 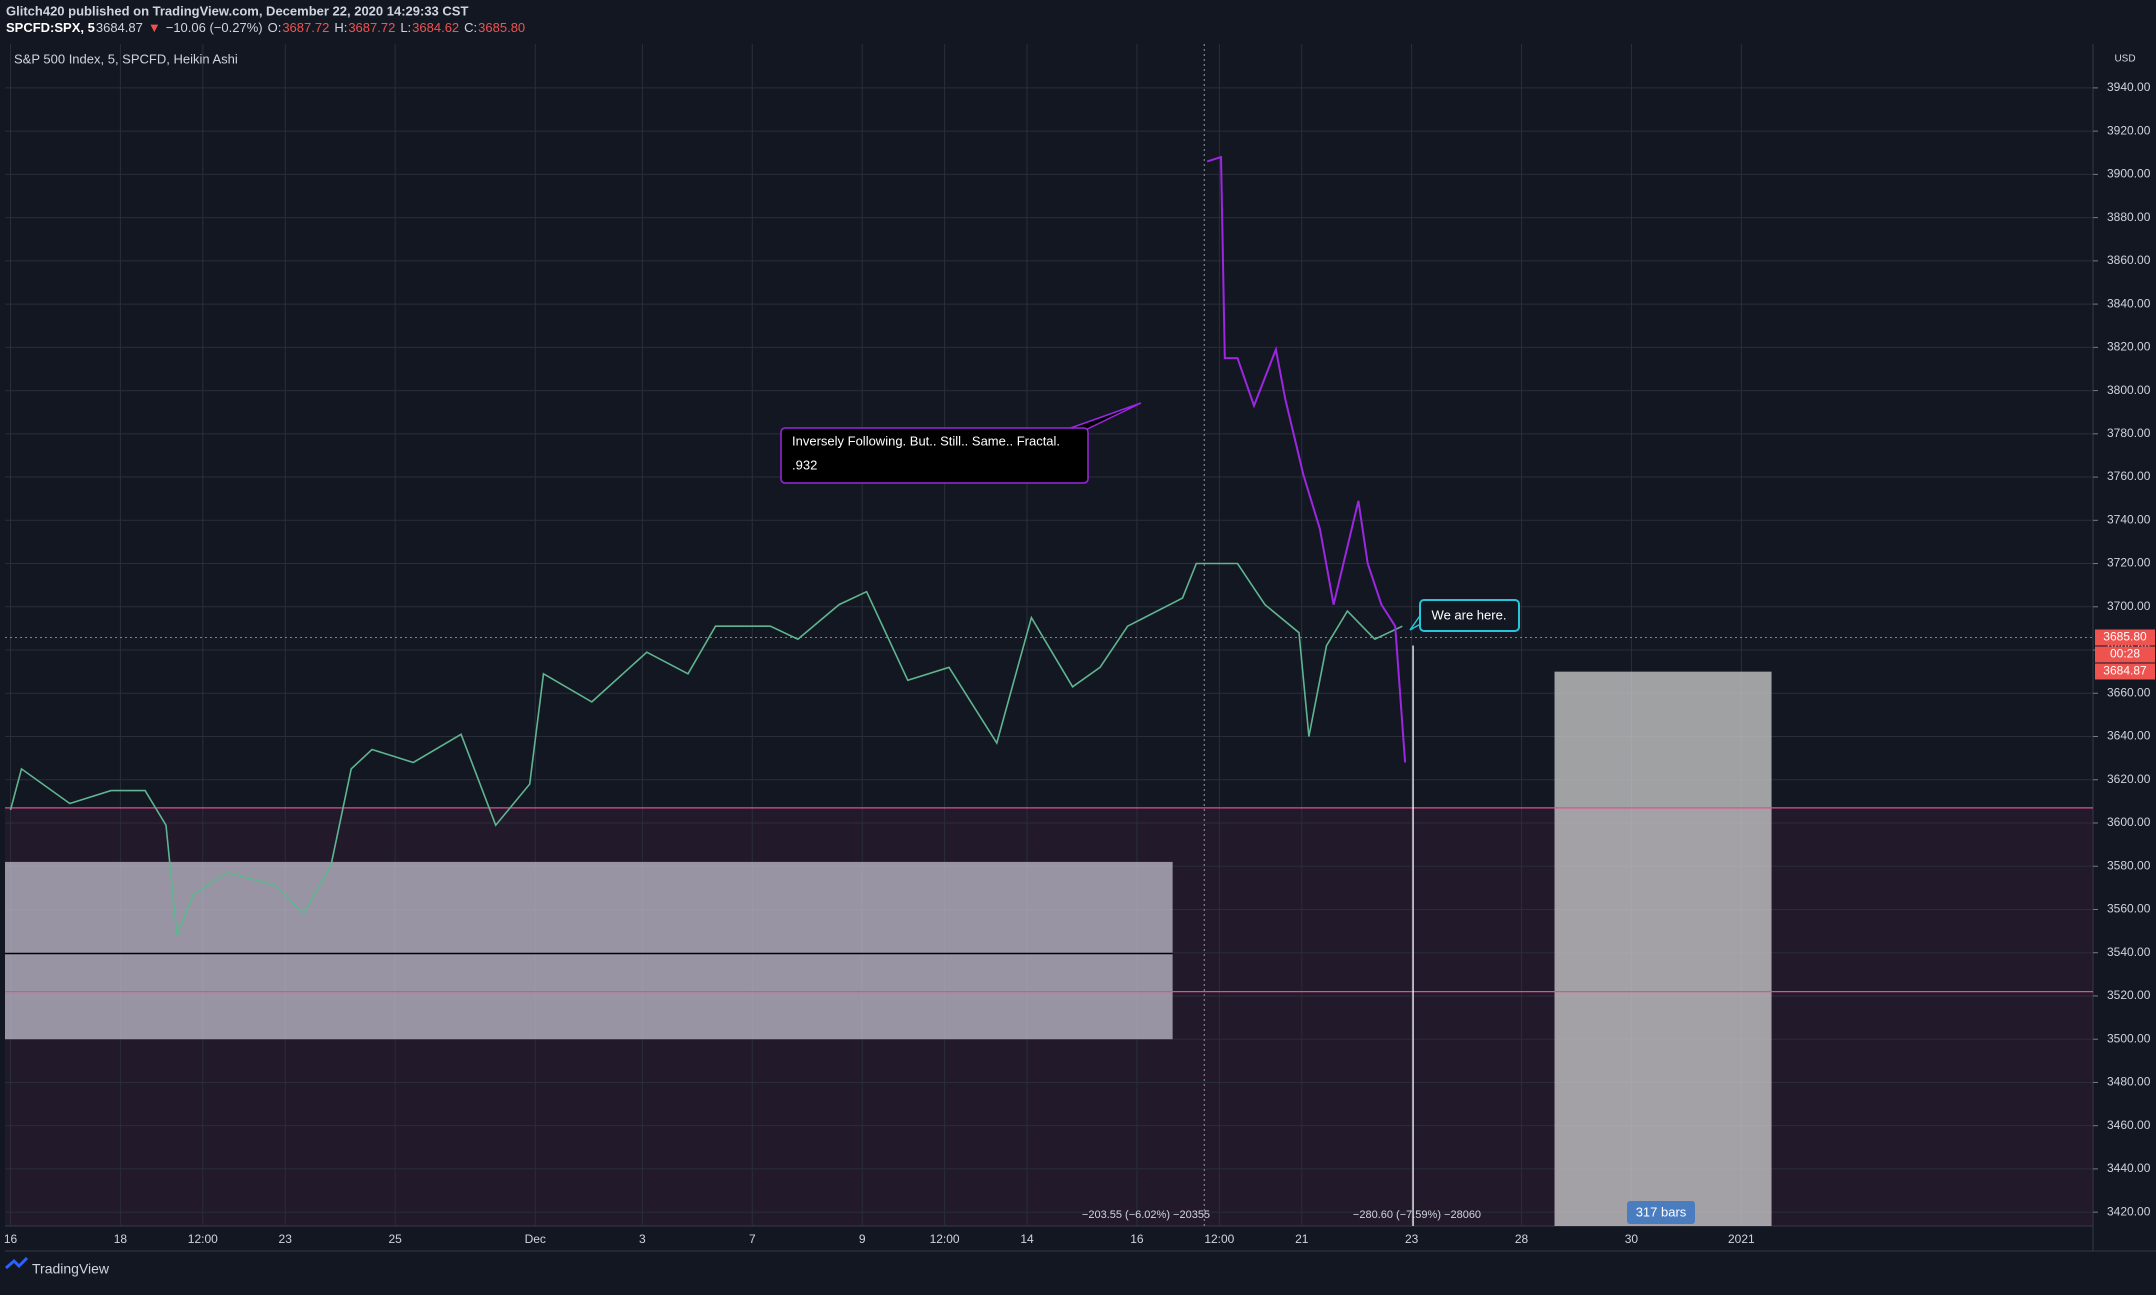 What do you see at coordinates (2129, 1211) in the screenshot?
I see `y-tick-label: 3420.00` at bounding box center [2129, 1211].